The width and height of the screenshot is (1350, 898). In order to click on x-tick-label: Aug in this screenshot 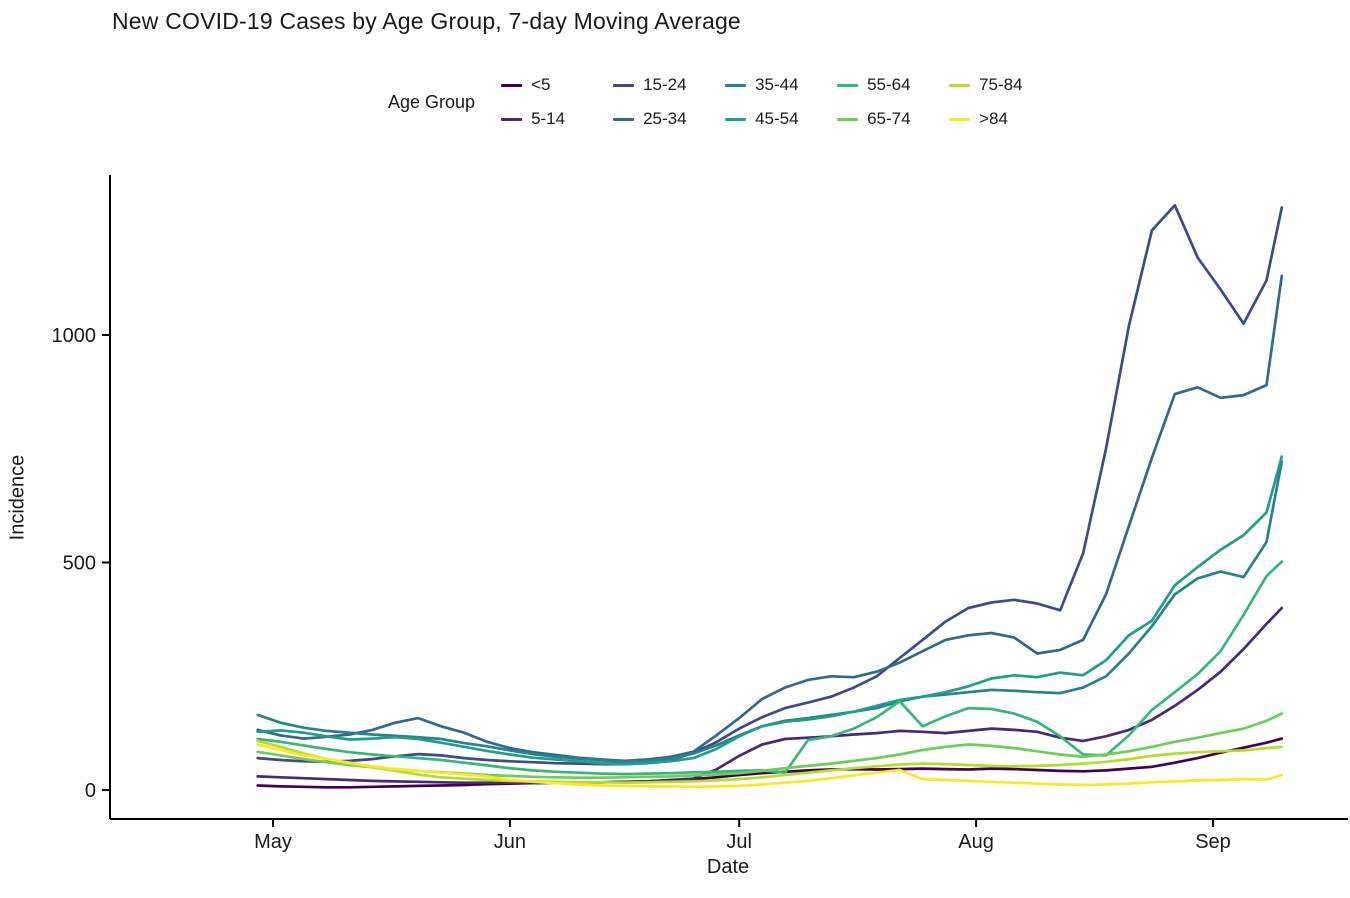, I will do `click(976, 842)`.